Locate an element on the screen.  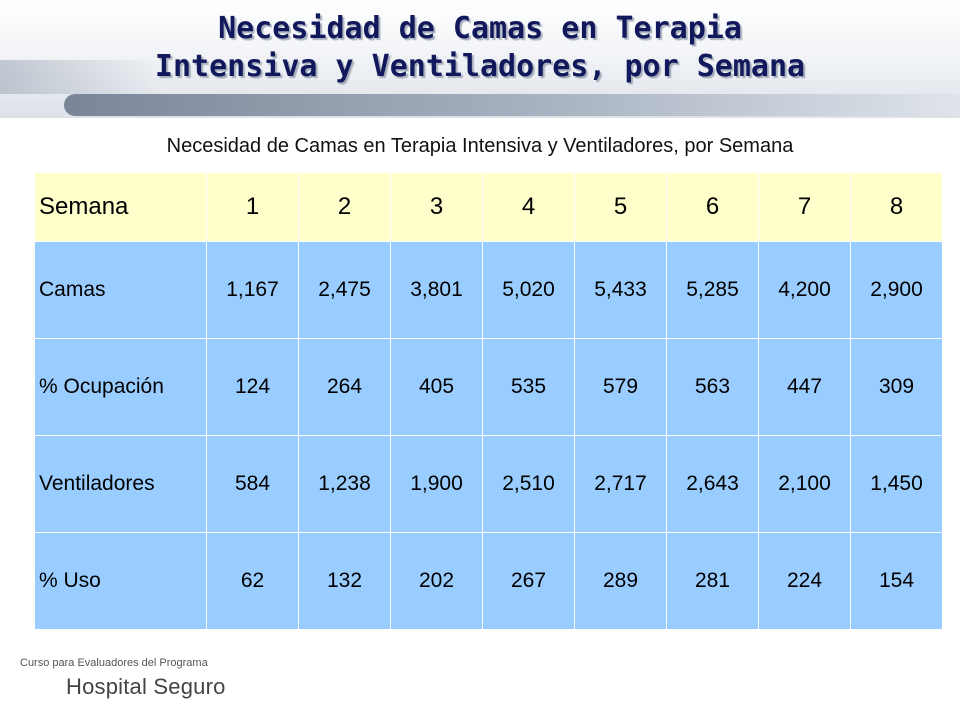
table-cell: 5,020 is located at coordinates (528, 290).